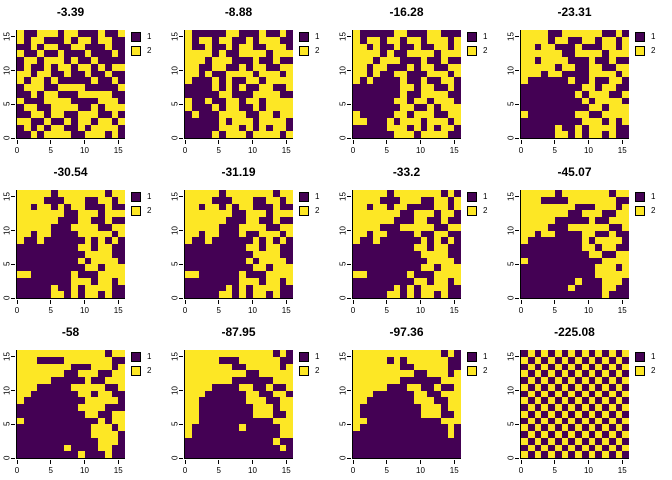 This screenshot has width=672, height=480. Describe the element at coordinates (51, 302) in the screenshot. I see `x-axis-tick` at that location.